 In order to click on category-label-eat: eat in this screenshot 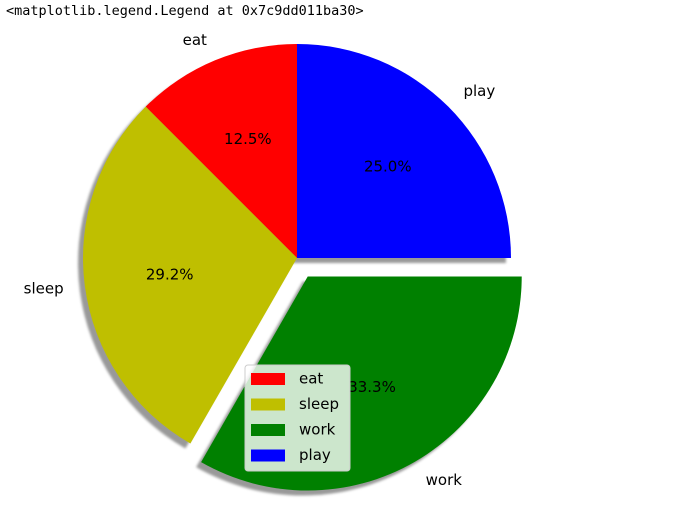, I will do `click(195, 40)`.